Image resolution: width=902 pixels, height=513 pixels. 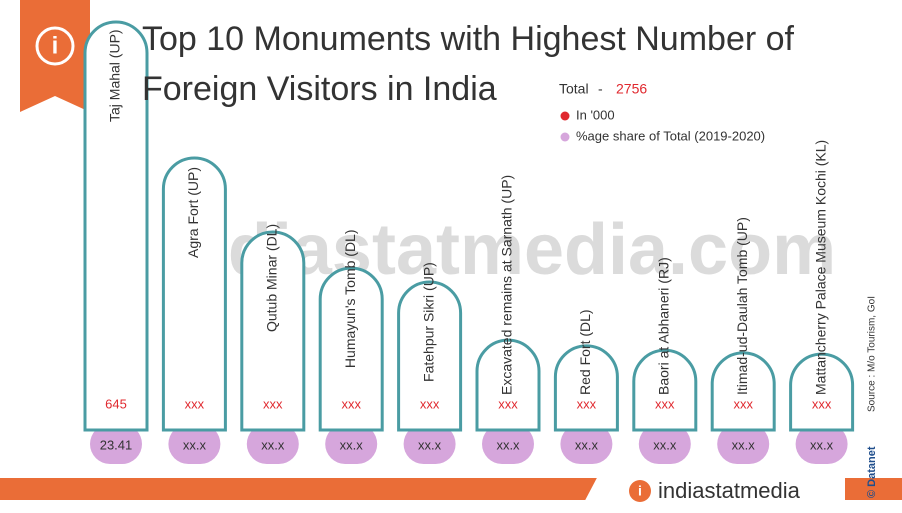 I want to click on legend-label: In '000, so click(x=595, y=114).